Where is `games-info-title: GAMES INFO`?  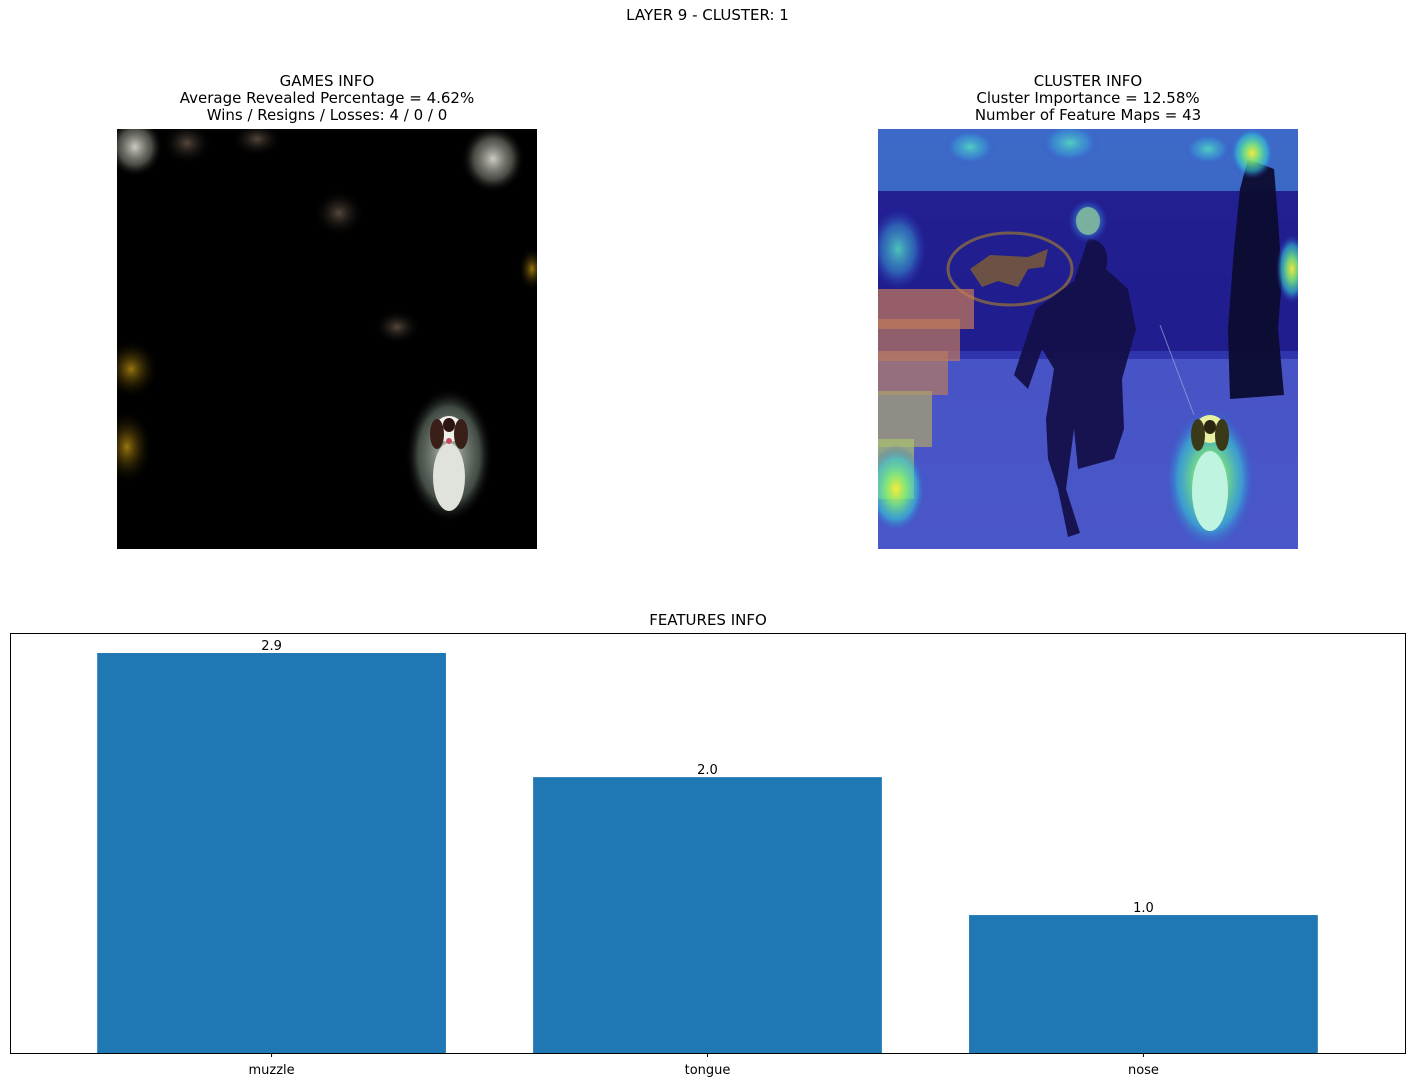 games-info-title: GAMES INFO is located at coordinates (327, 81).